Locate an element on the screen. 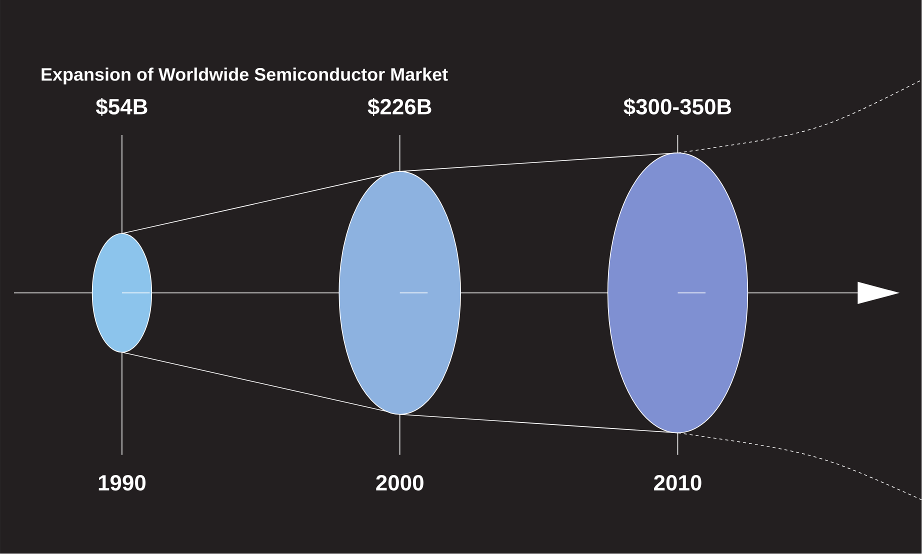 This screenshot has height=554, width=922. data-label: $300-350B is located at coordinates (678, 107).